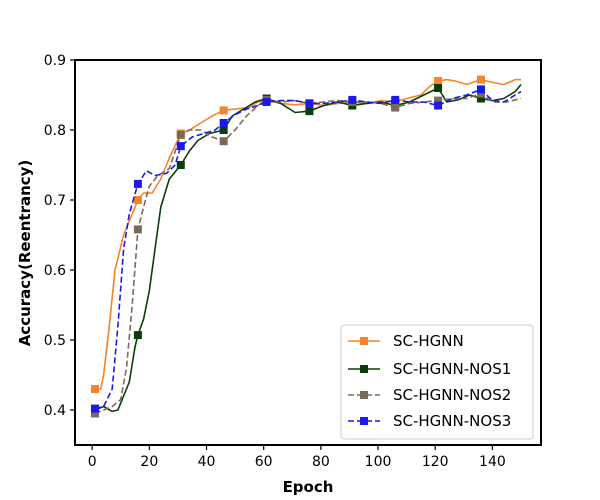 This screenshot has width=600, height=500. What do you see at coordinates (364, 421) in the screenshot?
I see `legend-entry-4-marker` at bounding box center [364, 421].